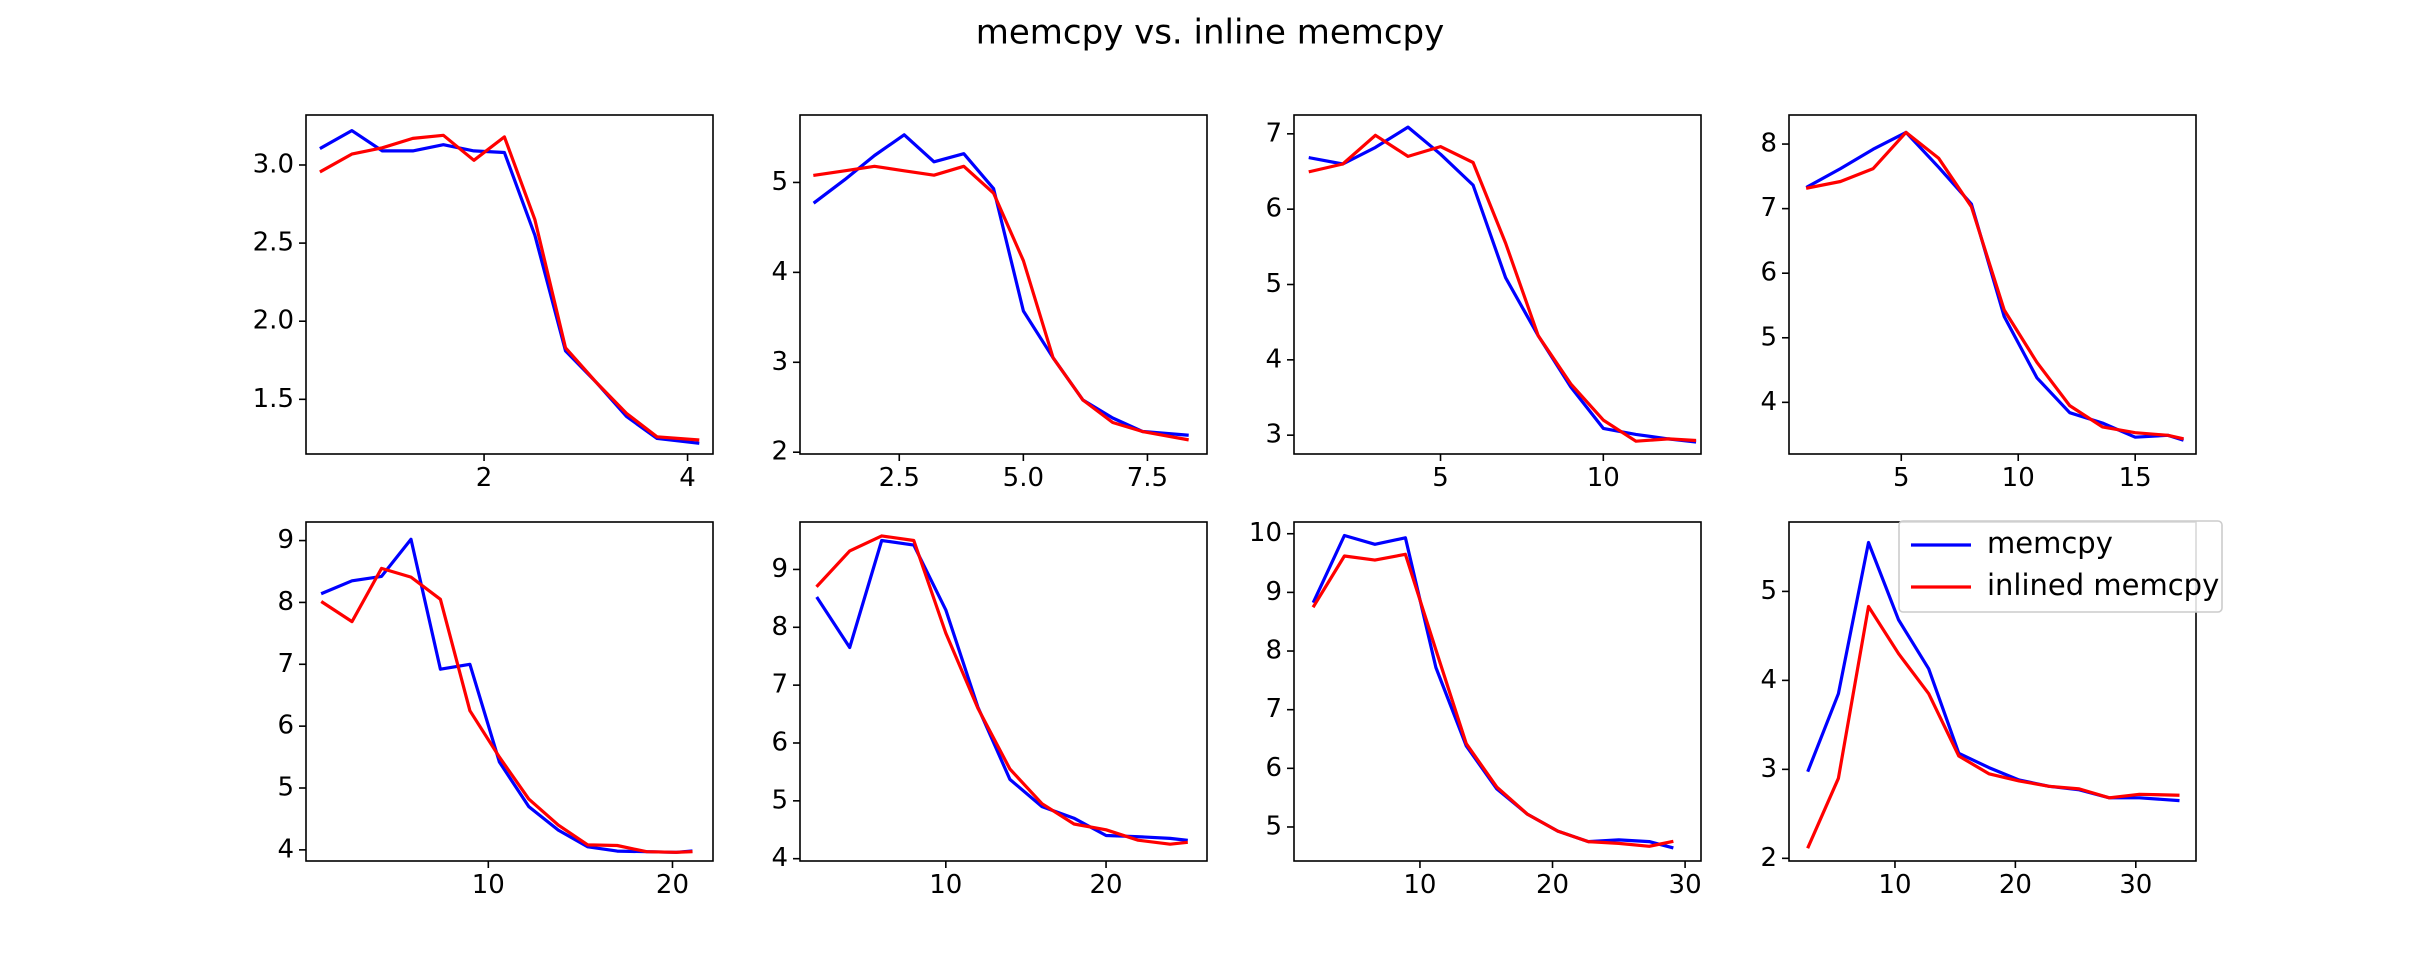 This screenshot has height=960, width=2420. I want to click on subplot-7: 10 20 30 5 6 7 8 9 10, so click(1475, 709).